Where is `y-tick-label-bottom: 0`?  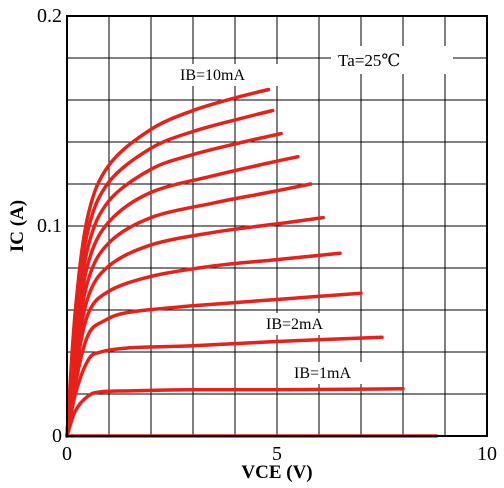
y-tick-label-bottom: 0 is located at coordinates (57, 436).